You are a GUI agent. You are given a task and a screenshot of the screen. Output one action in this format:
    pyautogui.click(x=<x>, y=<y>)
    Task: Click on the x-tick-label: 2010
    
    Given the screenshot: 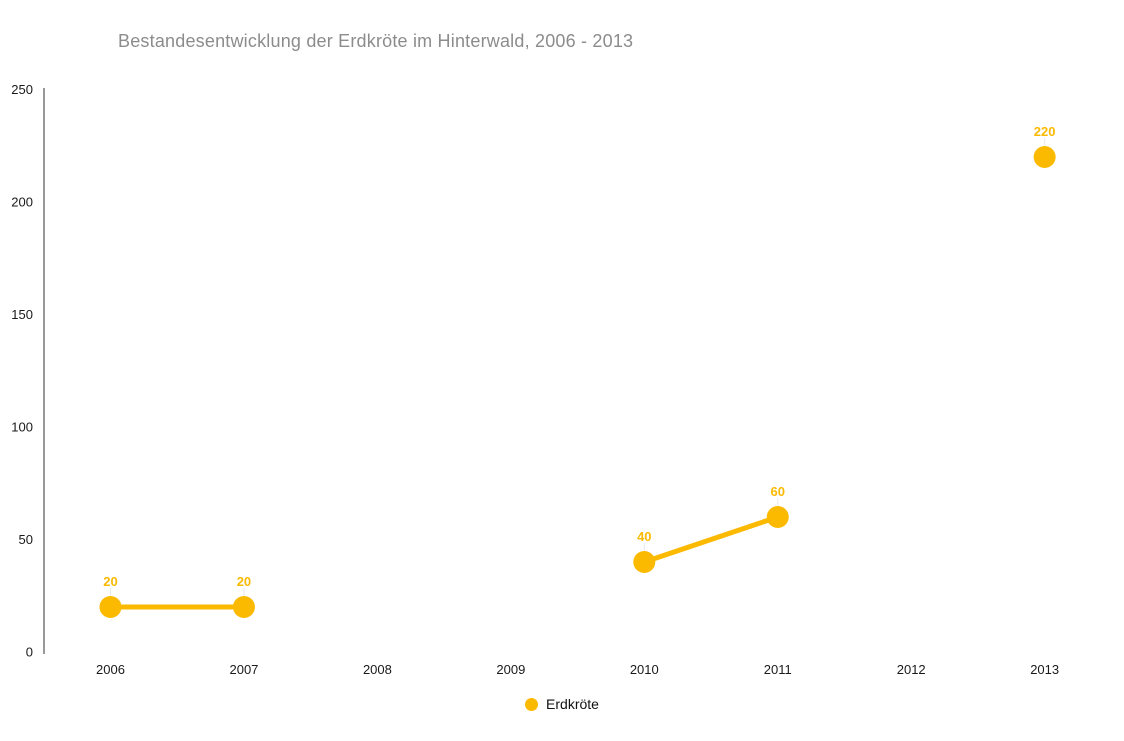 What is the action you would take?
    pyautogui.click(x=644, y=669)
    